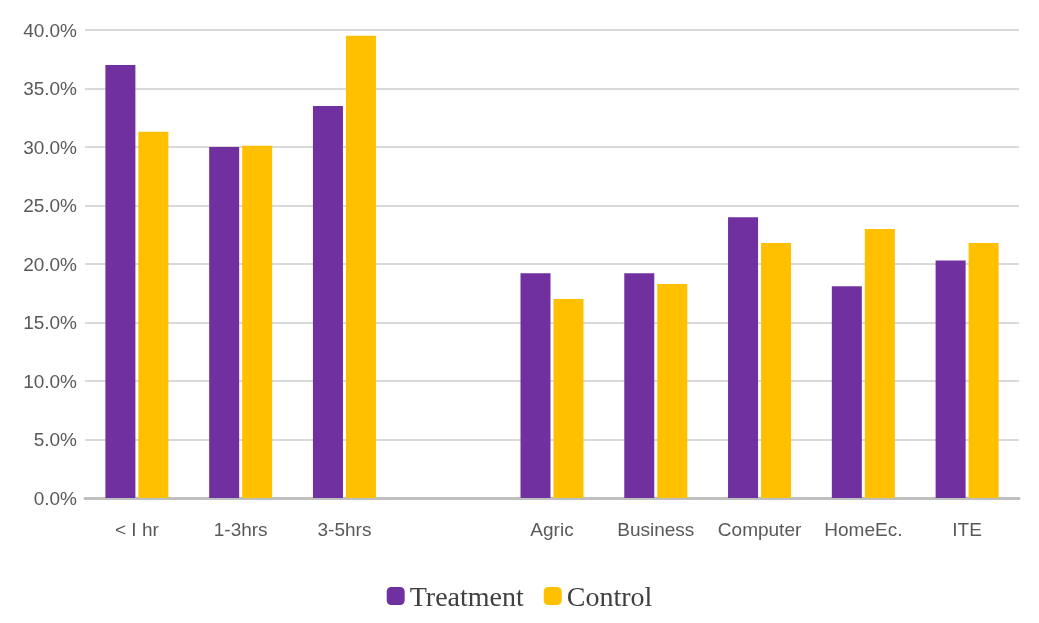  Describe the element at coordinates (759, 529) in the screenshot. I see `x-tick-label: Computer` at that location.